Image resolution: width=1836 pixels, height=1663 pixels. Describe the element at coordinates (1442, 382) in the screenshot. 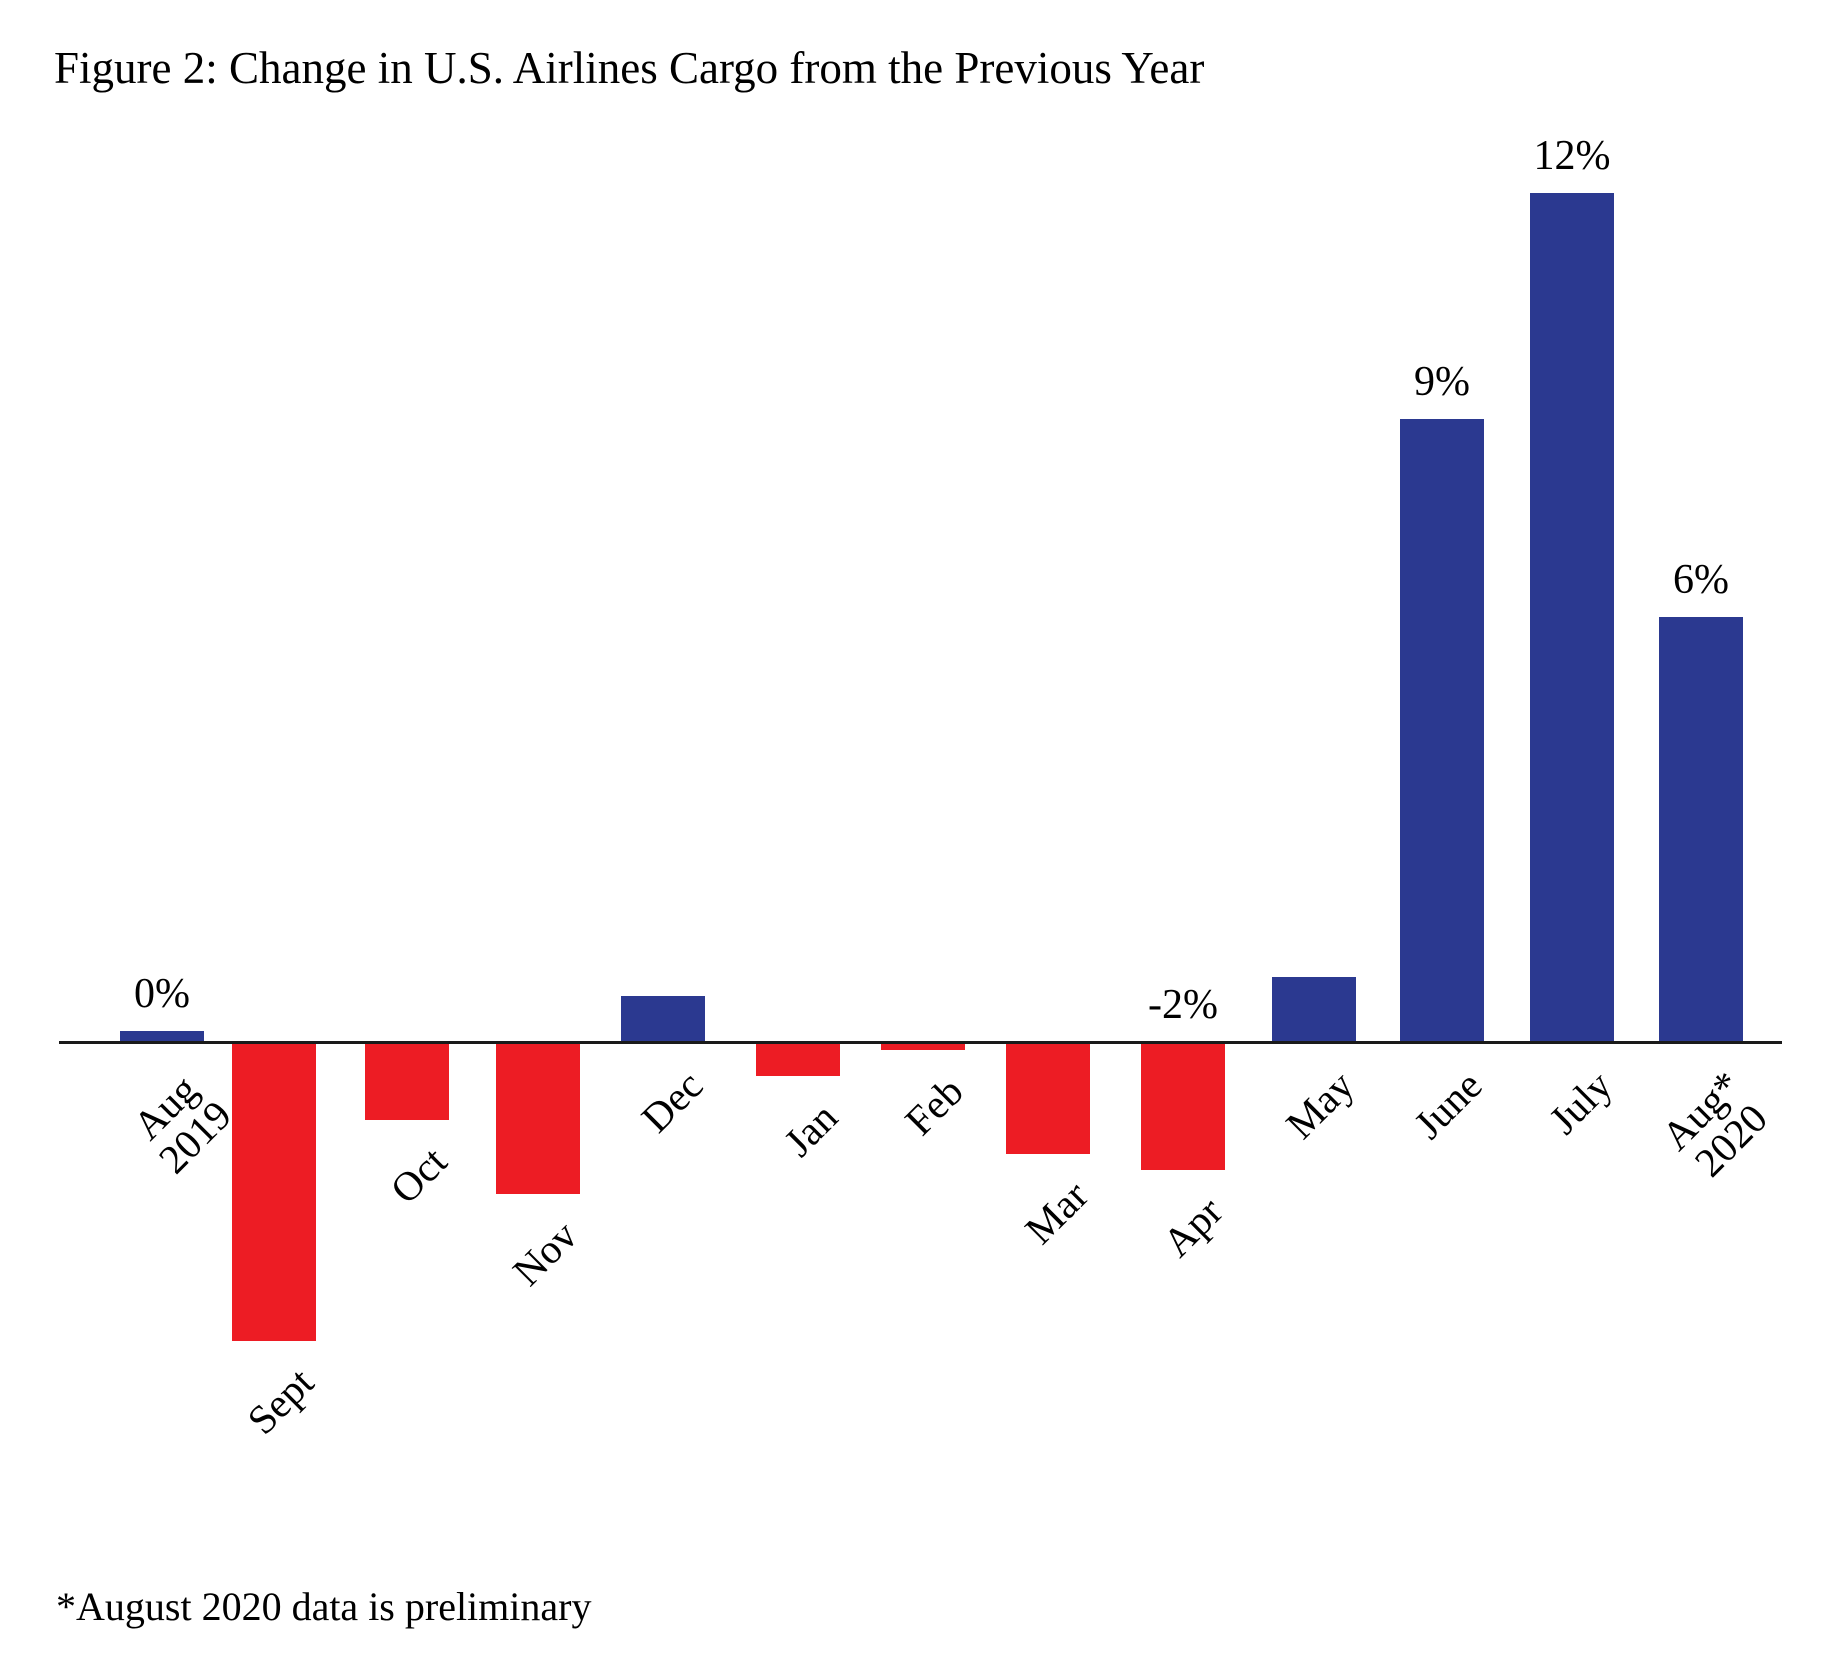

I see `data-label: 9%` at that location.